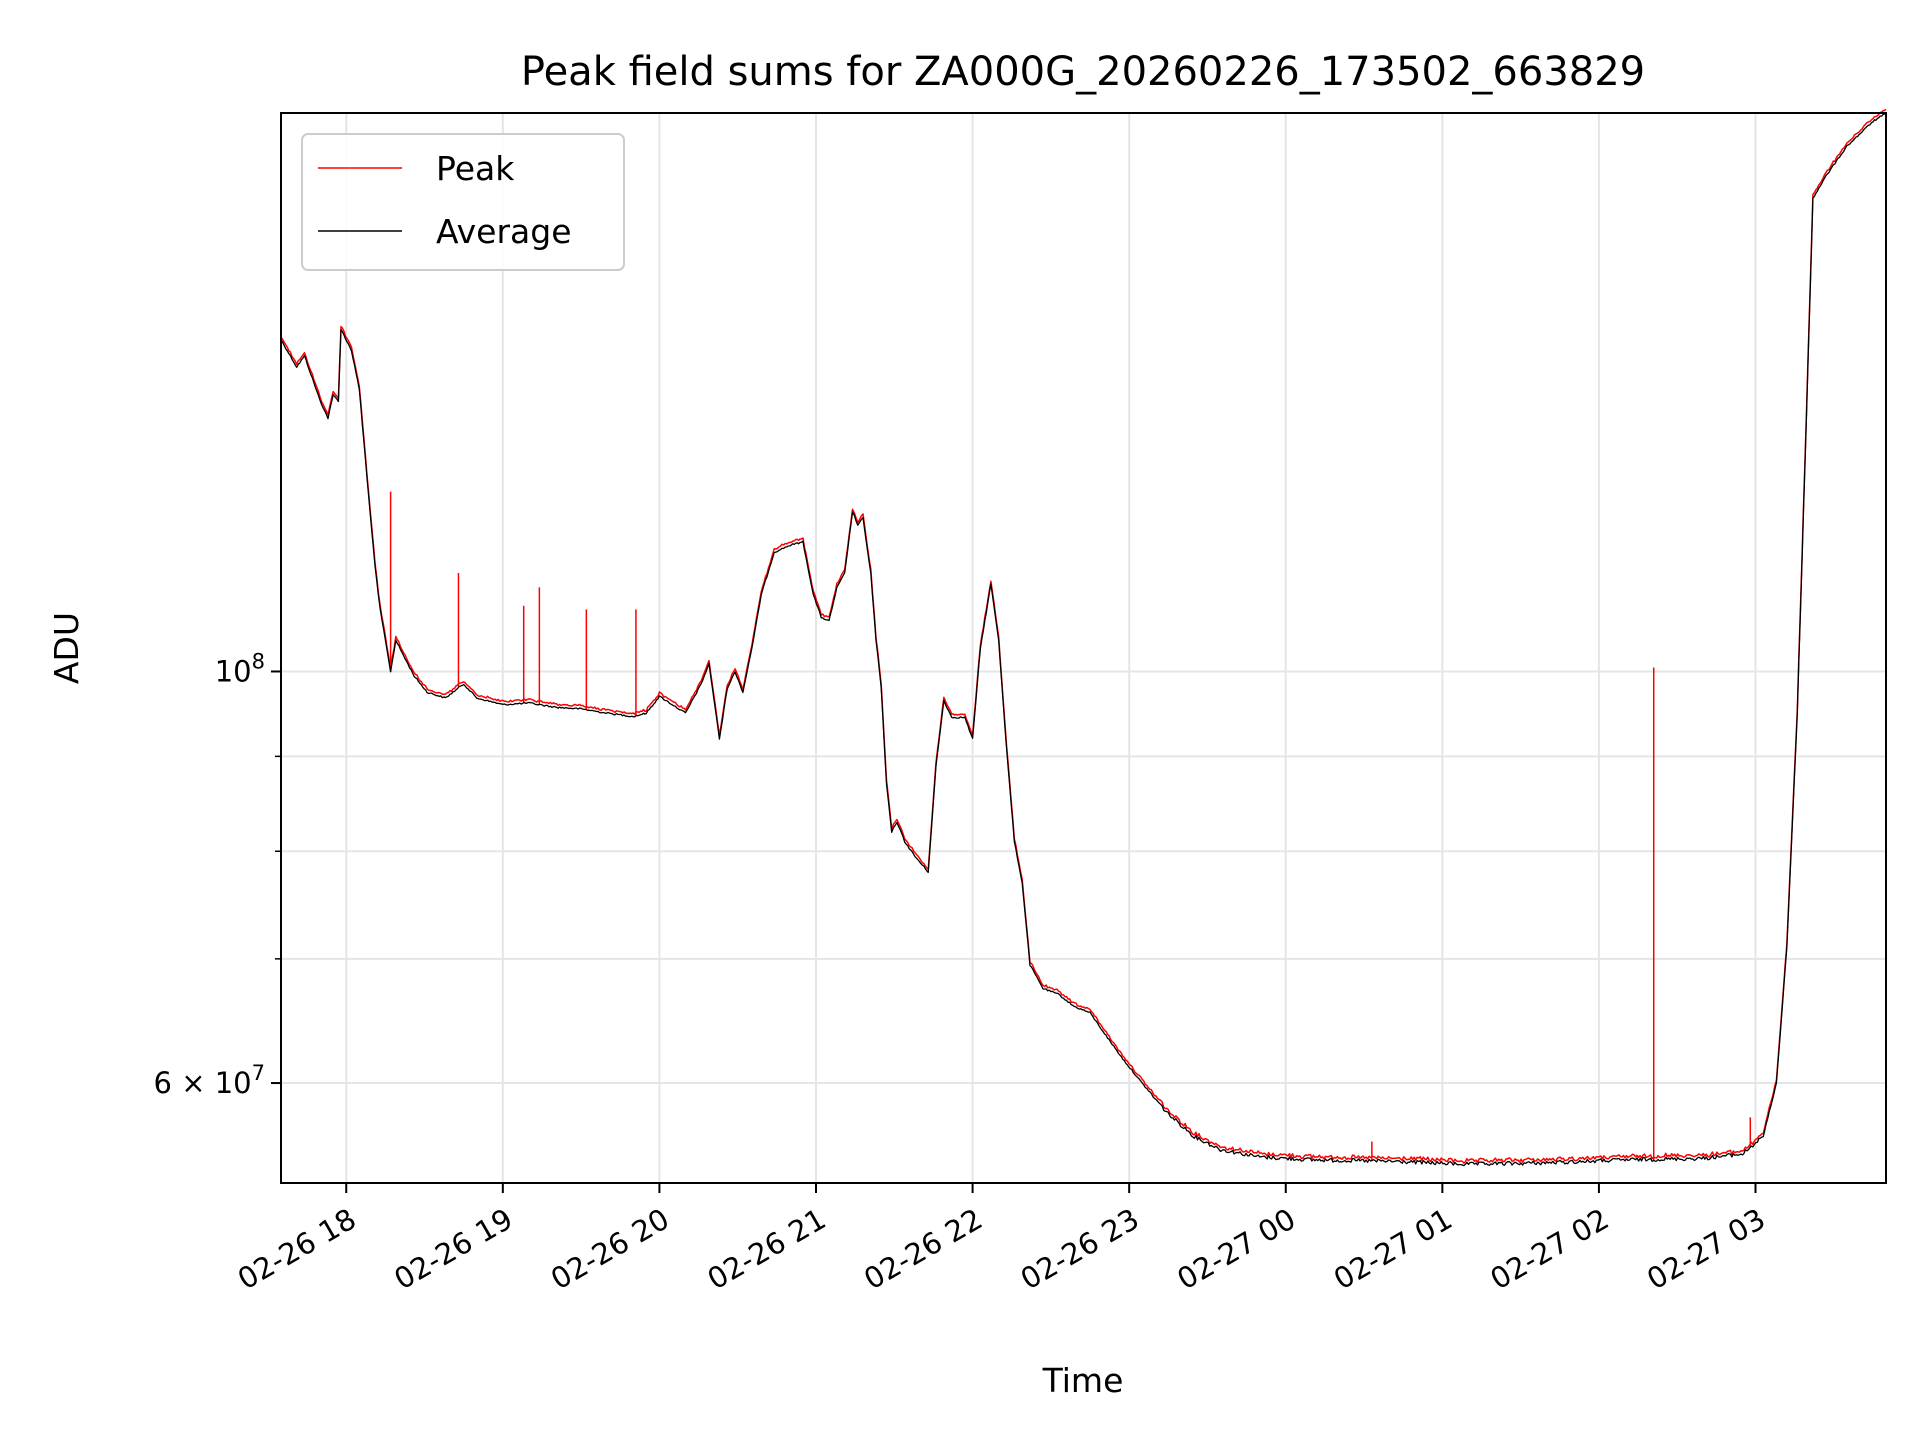 The width and height of the screenshot is (1920, 1440). What do you see at coordinates (1083, 1380) in the screenshot?
I see `x-axis-label: Time` at bounding box center [1083, 1380].